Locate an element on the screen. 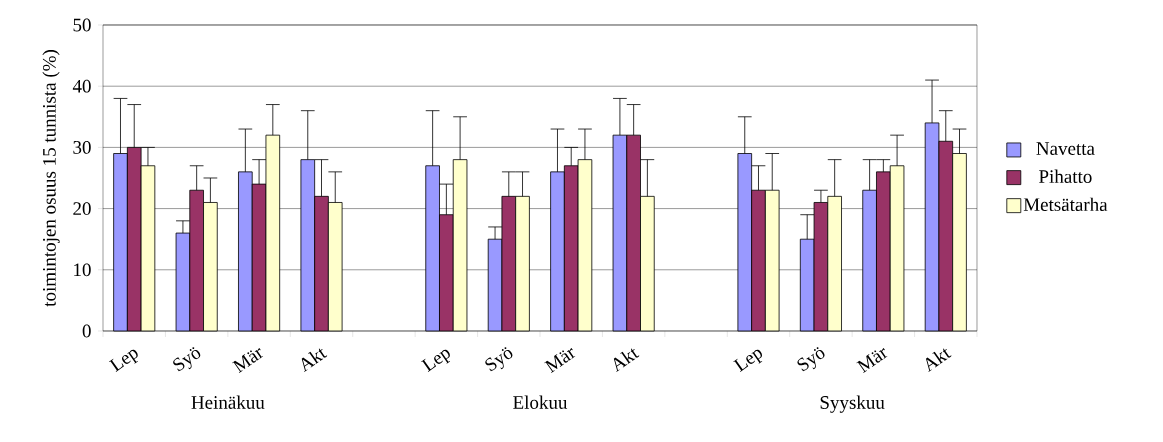  legend-label: Pihatto is located at coordinates (1065, 176).